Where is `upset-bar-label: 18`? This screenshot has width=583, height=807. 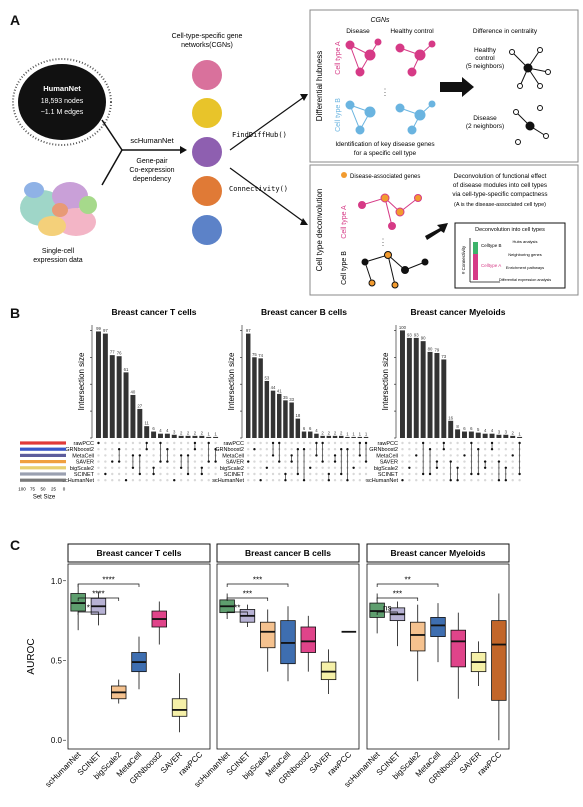
upset-bar-label: 18 is located at coordinates (297, 415).